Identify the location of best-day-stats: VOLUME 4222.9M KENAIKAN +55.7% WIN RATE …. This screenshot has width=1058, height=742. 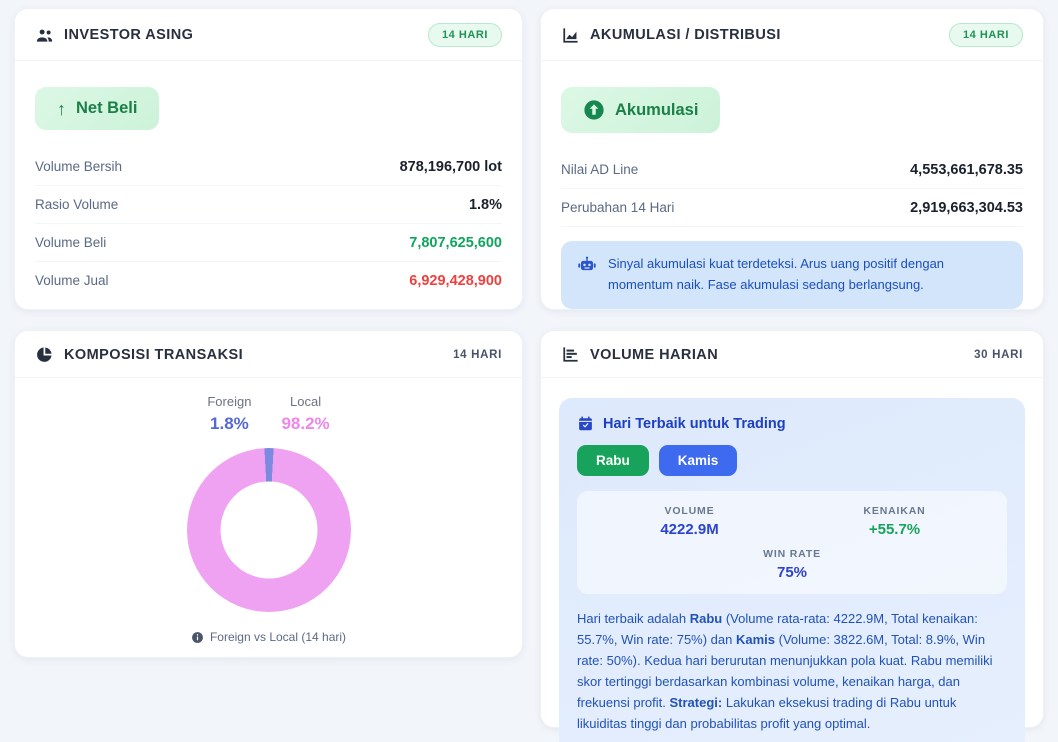
(792, 542).